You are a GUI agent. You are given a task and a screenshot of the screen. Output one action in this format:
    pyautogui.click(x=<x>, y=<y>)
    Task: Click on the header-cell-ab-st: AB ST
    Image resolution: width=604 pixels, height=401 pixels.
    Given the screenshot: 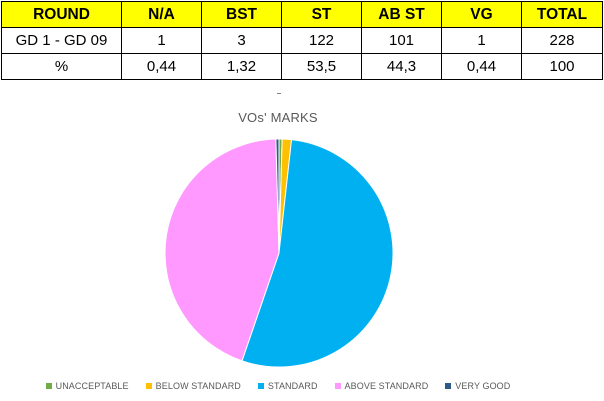 What is the action you would take?
    pyautogui.click(x=401, y=14)
    